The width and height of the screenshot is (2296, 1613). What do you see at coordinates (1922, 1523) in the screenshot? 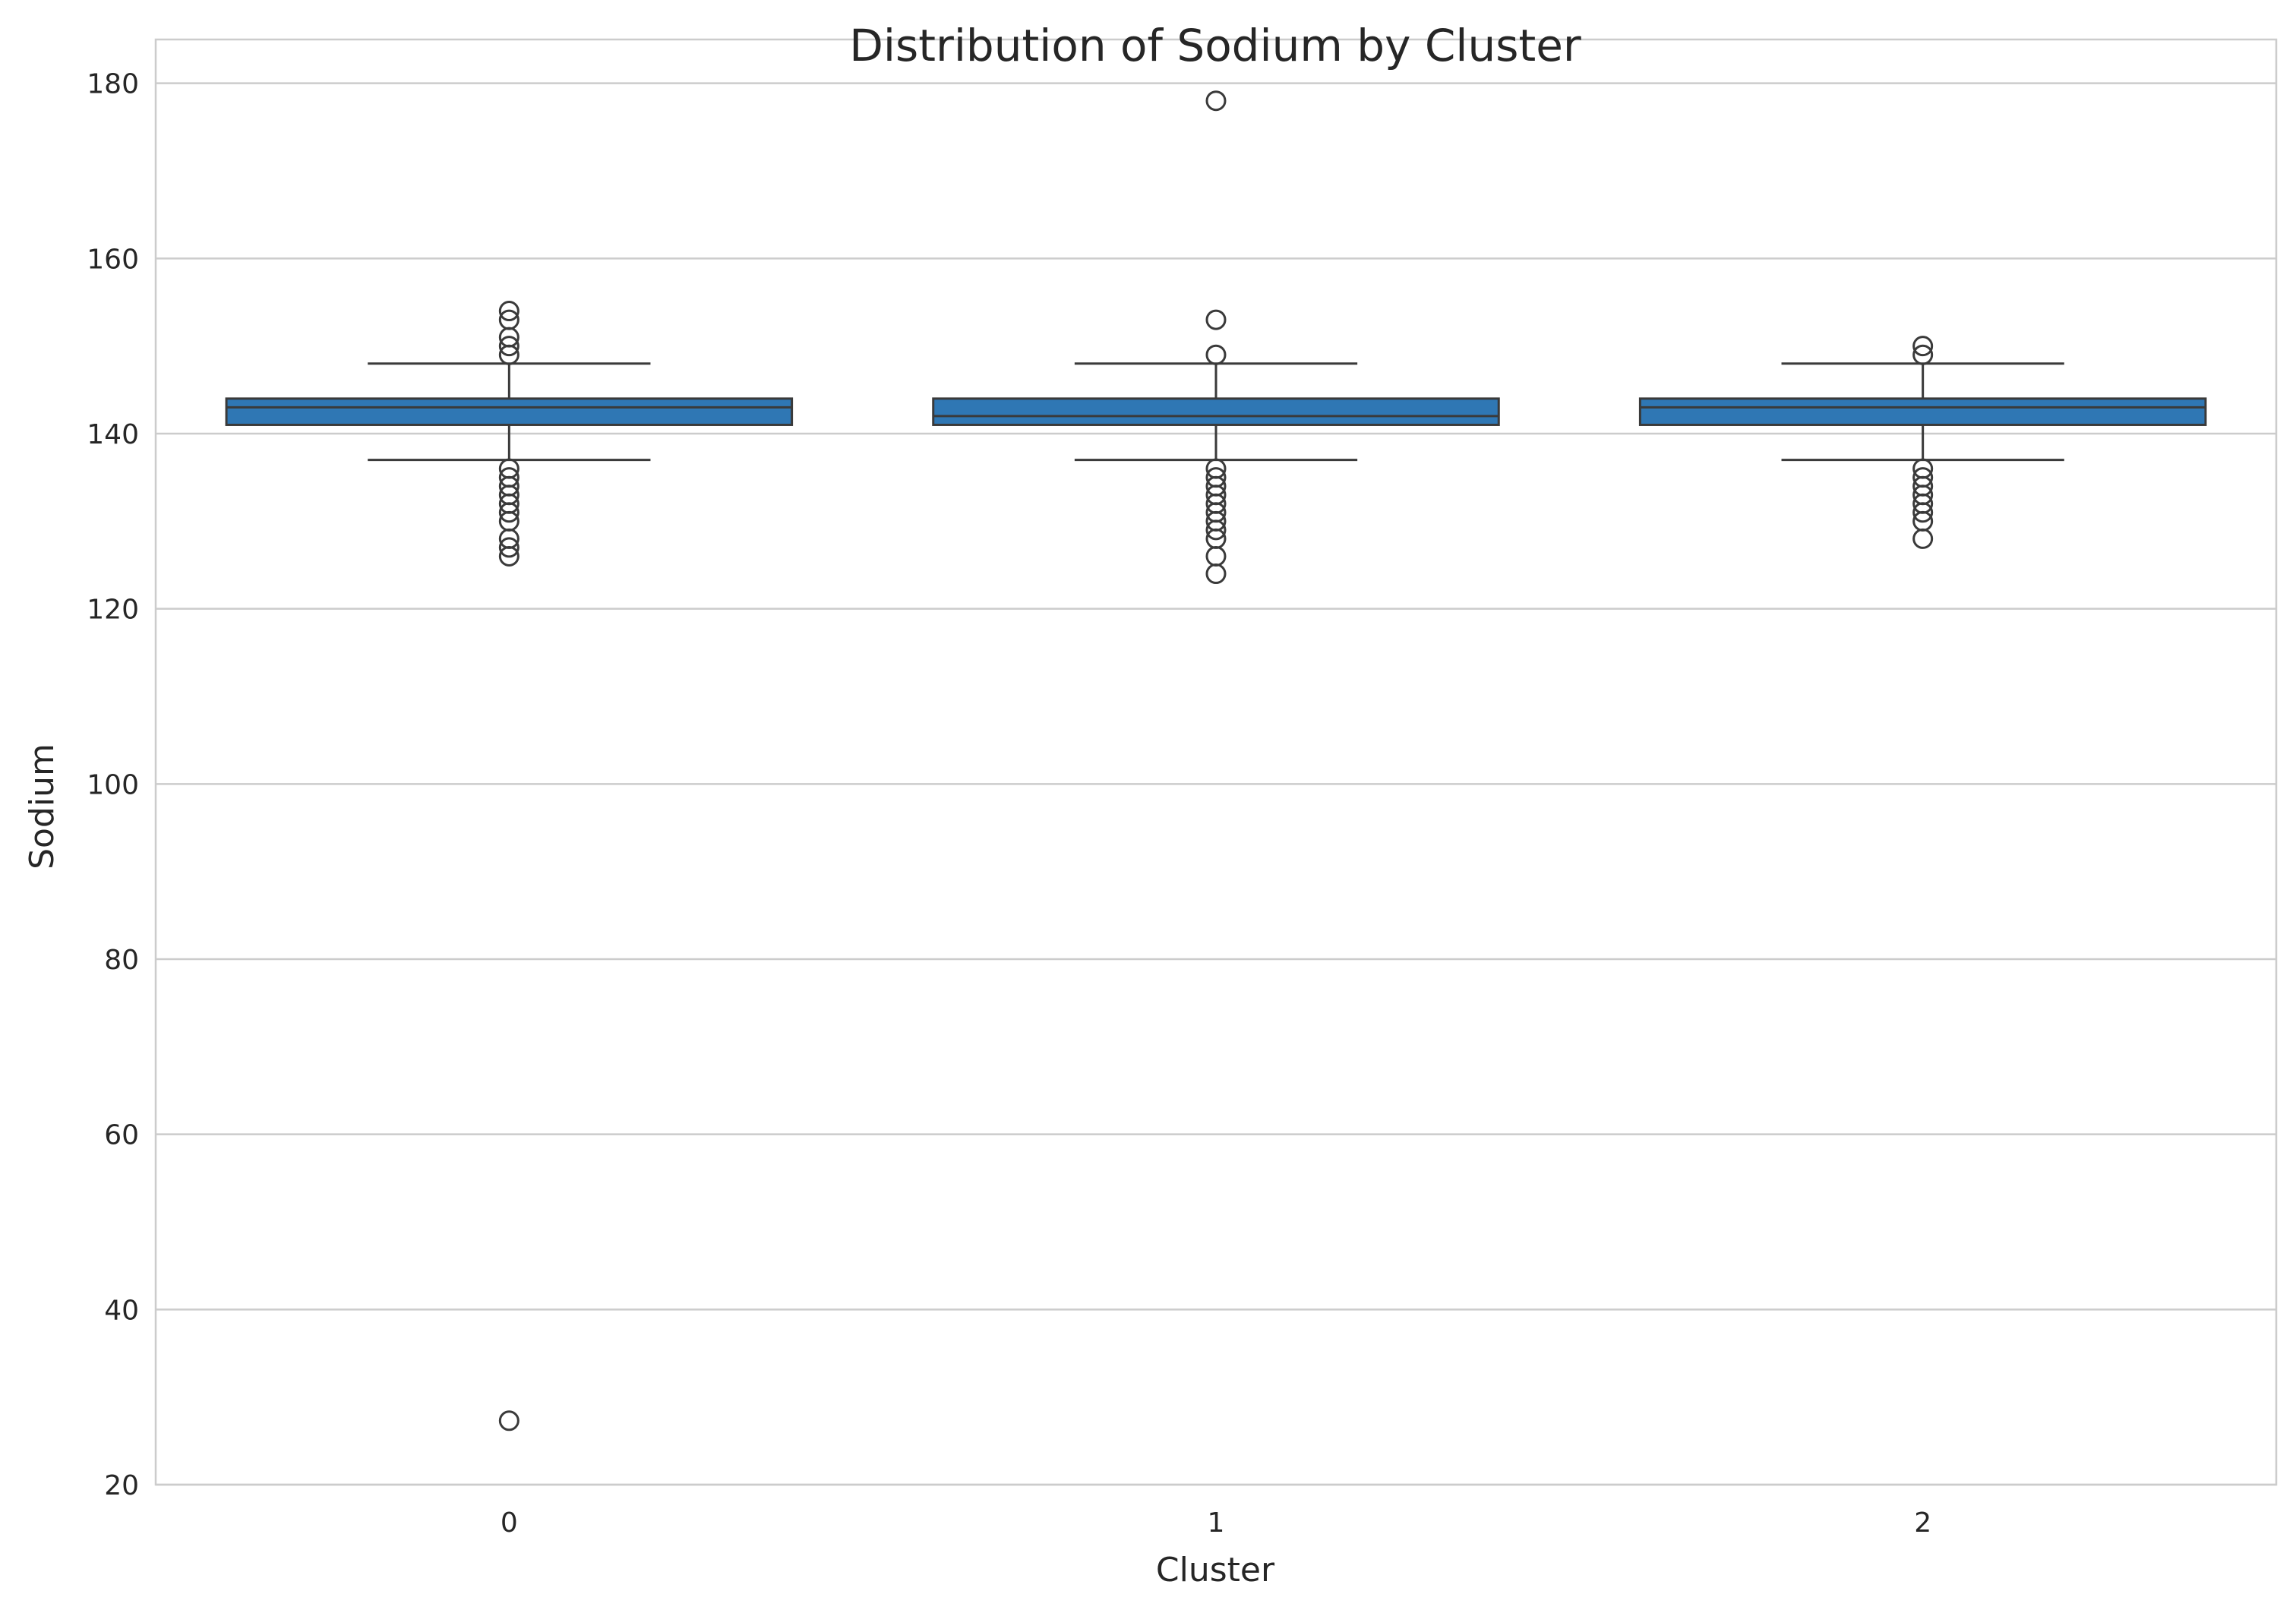
I see `x-tick-label: 2` at bounding box center [1922, 1523].